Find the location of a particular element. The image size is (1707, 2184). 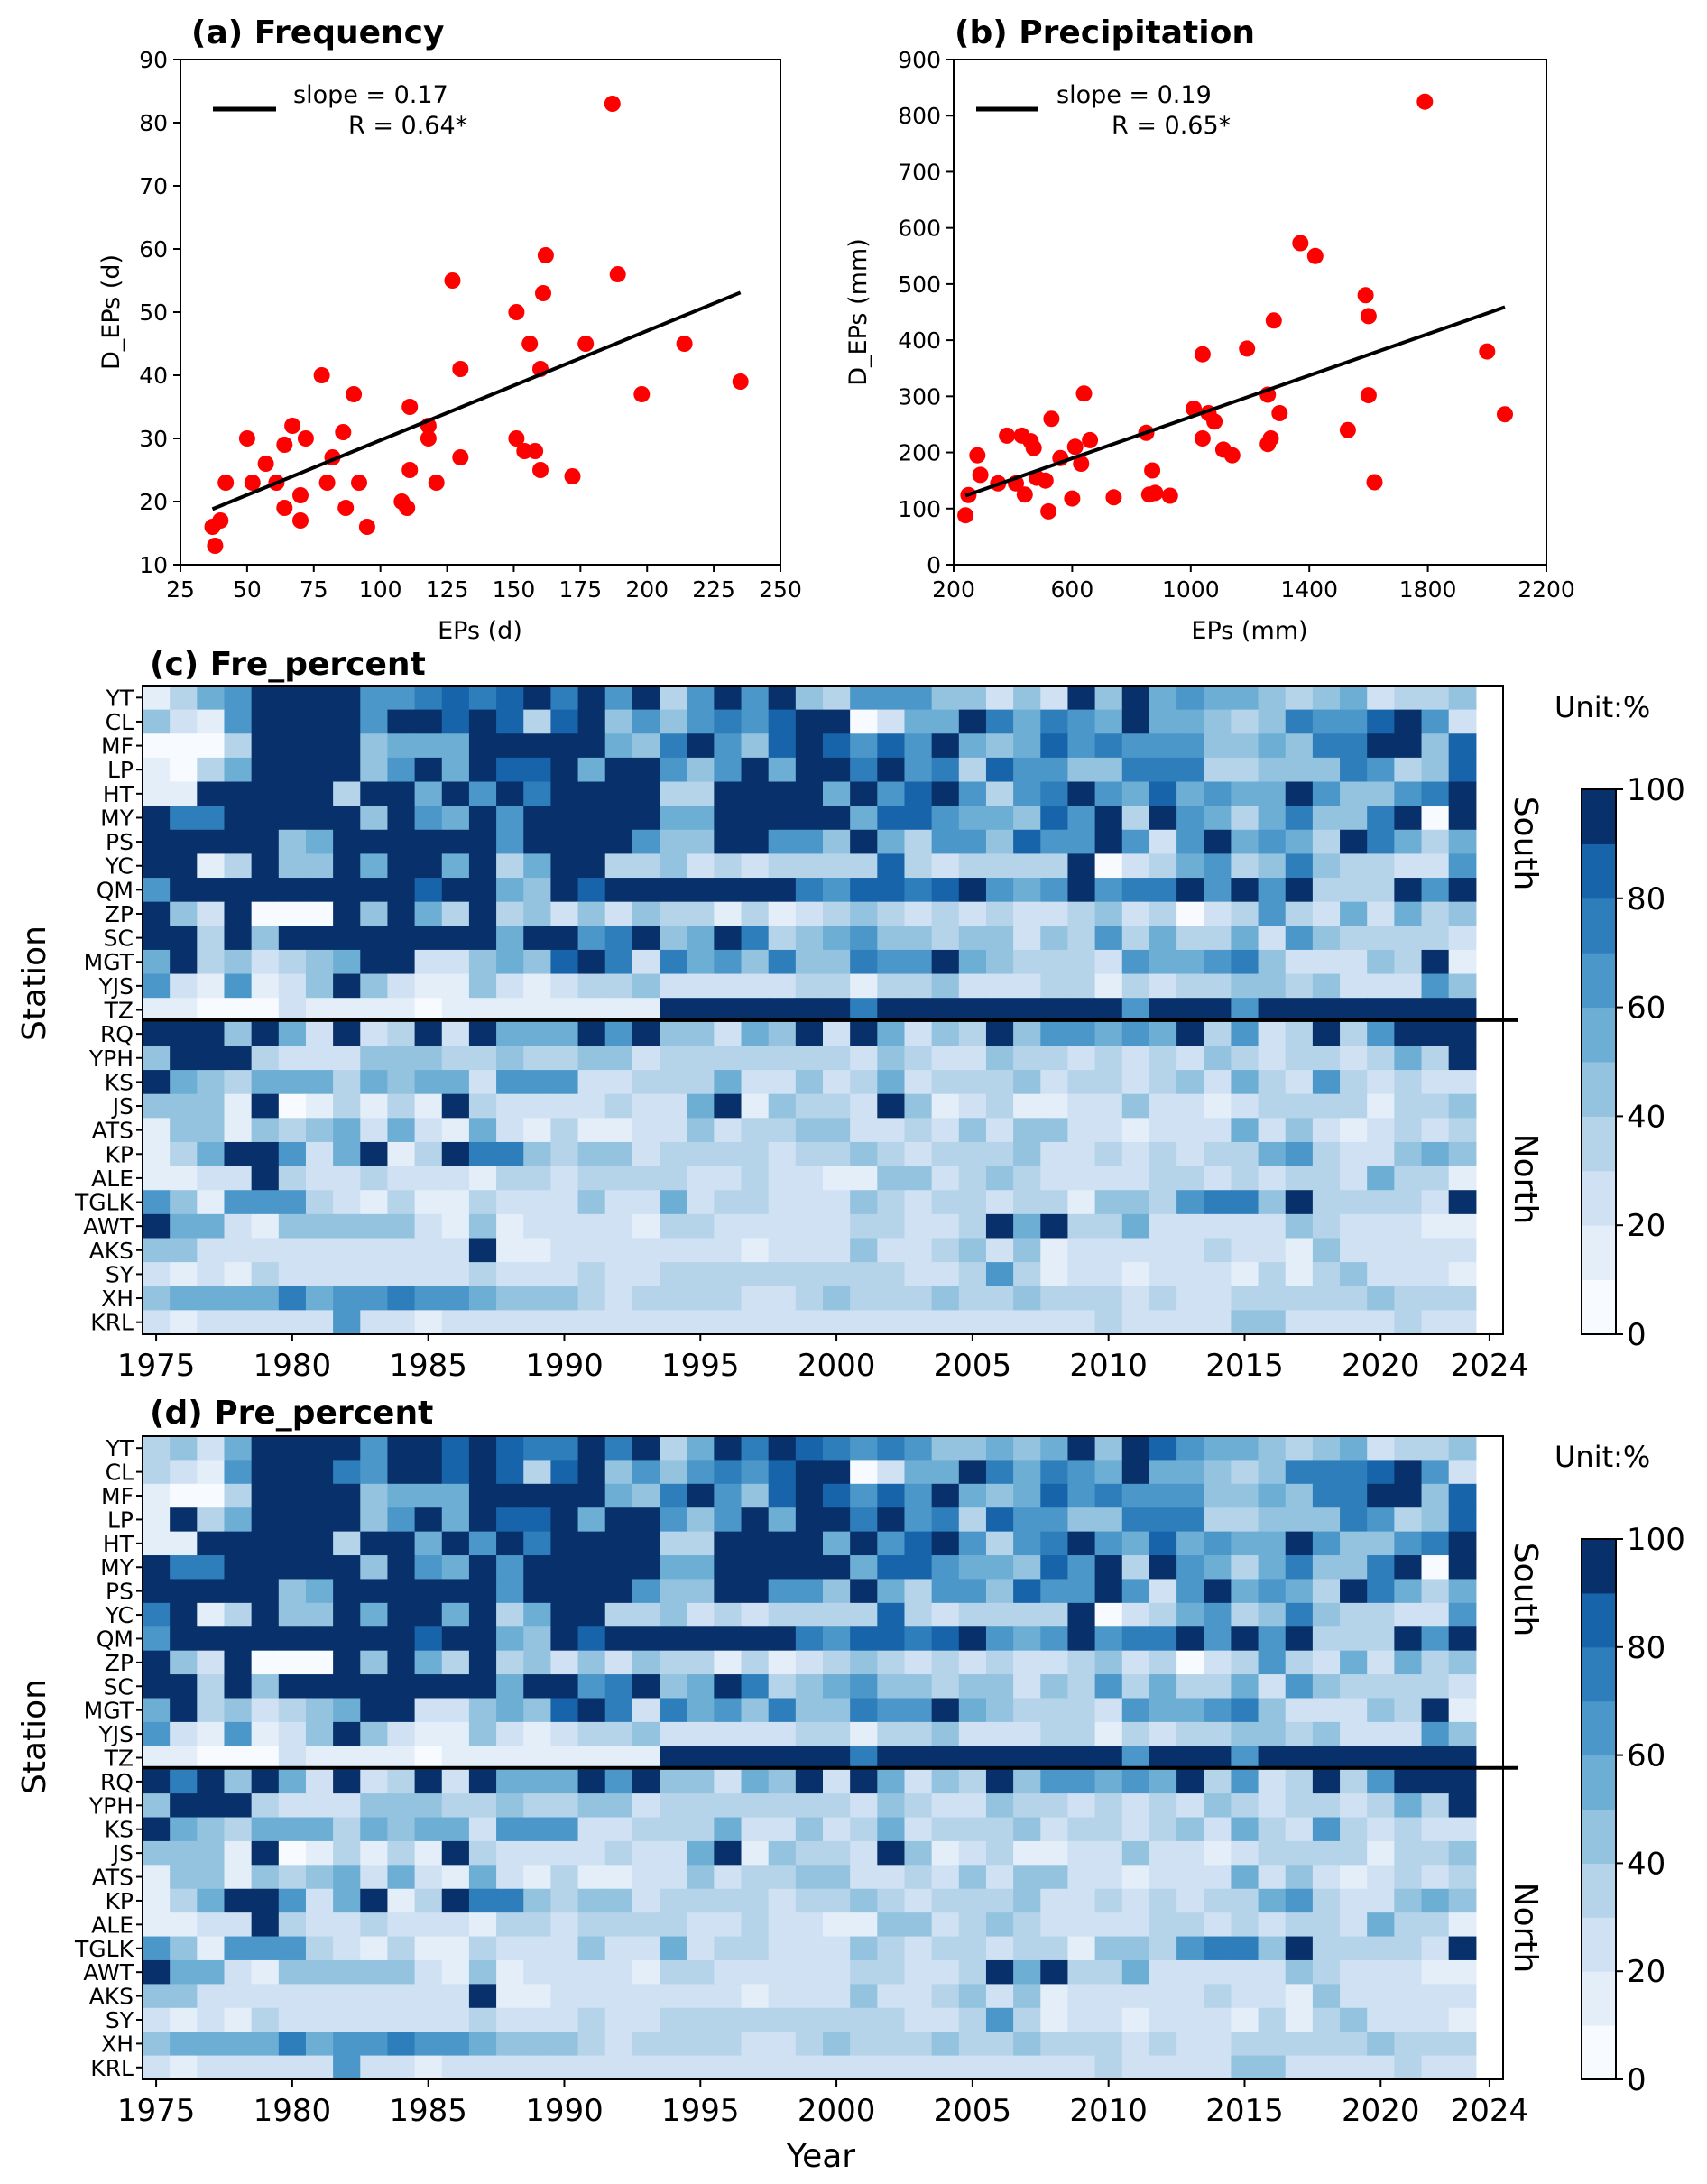

panel-c-region-south: South is located at coordinates (1525, 844).